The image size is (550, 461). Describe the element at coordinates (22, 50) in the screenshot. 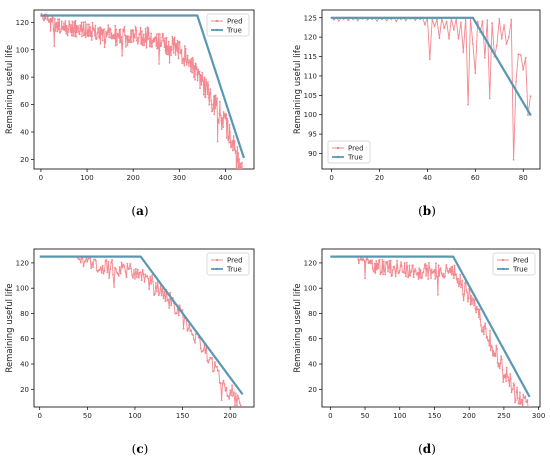

I see `y-tick-label: 100` at that location.